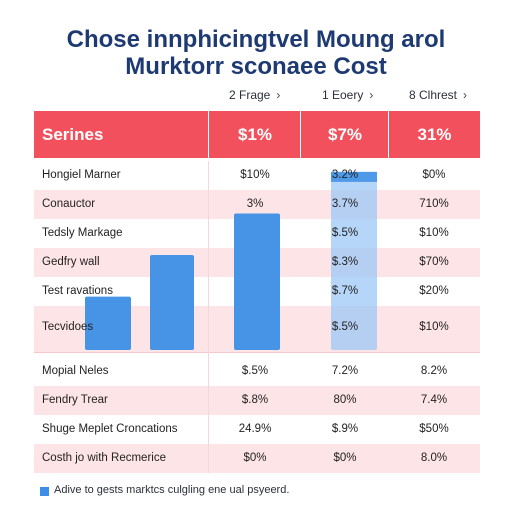 The width and height of the screenshot is (512, 512). What do you see at coordinates (110, 429) in the screenshot?
I see `row-label: Shuge Meplet Croncations` at bounding box center [110, 429].